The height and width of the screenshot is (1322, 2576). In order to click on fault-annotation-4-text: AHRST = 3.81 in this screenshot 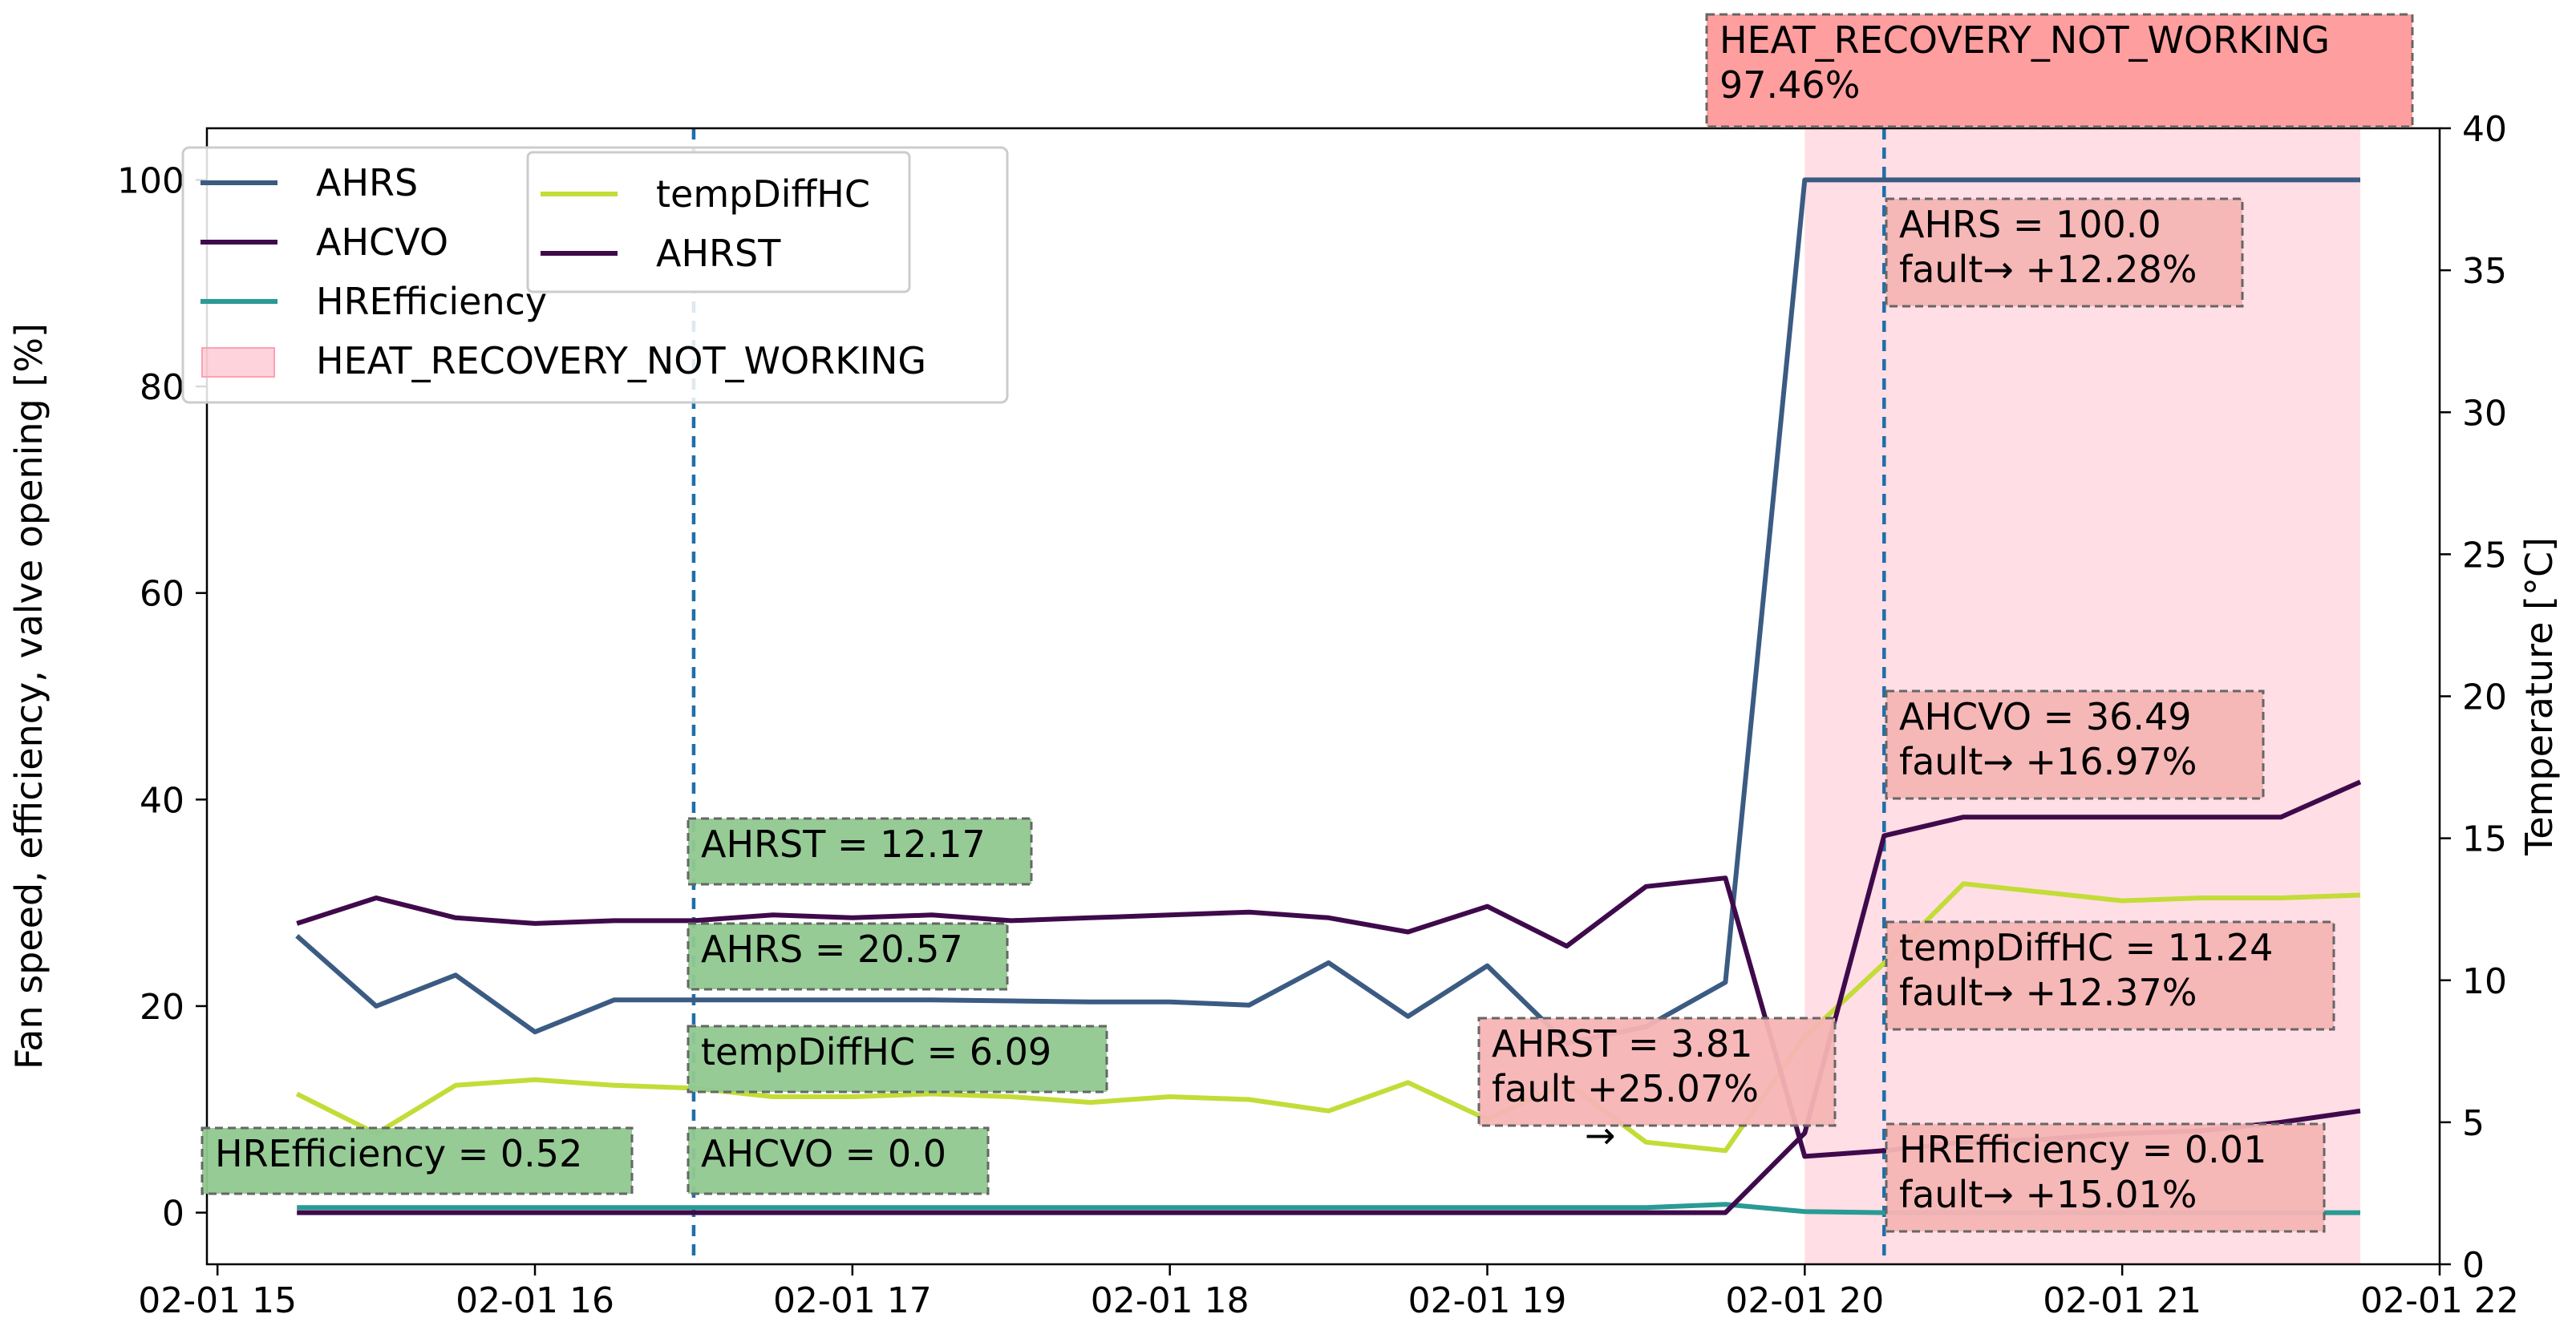, I will do `click(1622, 1043)`.